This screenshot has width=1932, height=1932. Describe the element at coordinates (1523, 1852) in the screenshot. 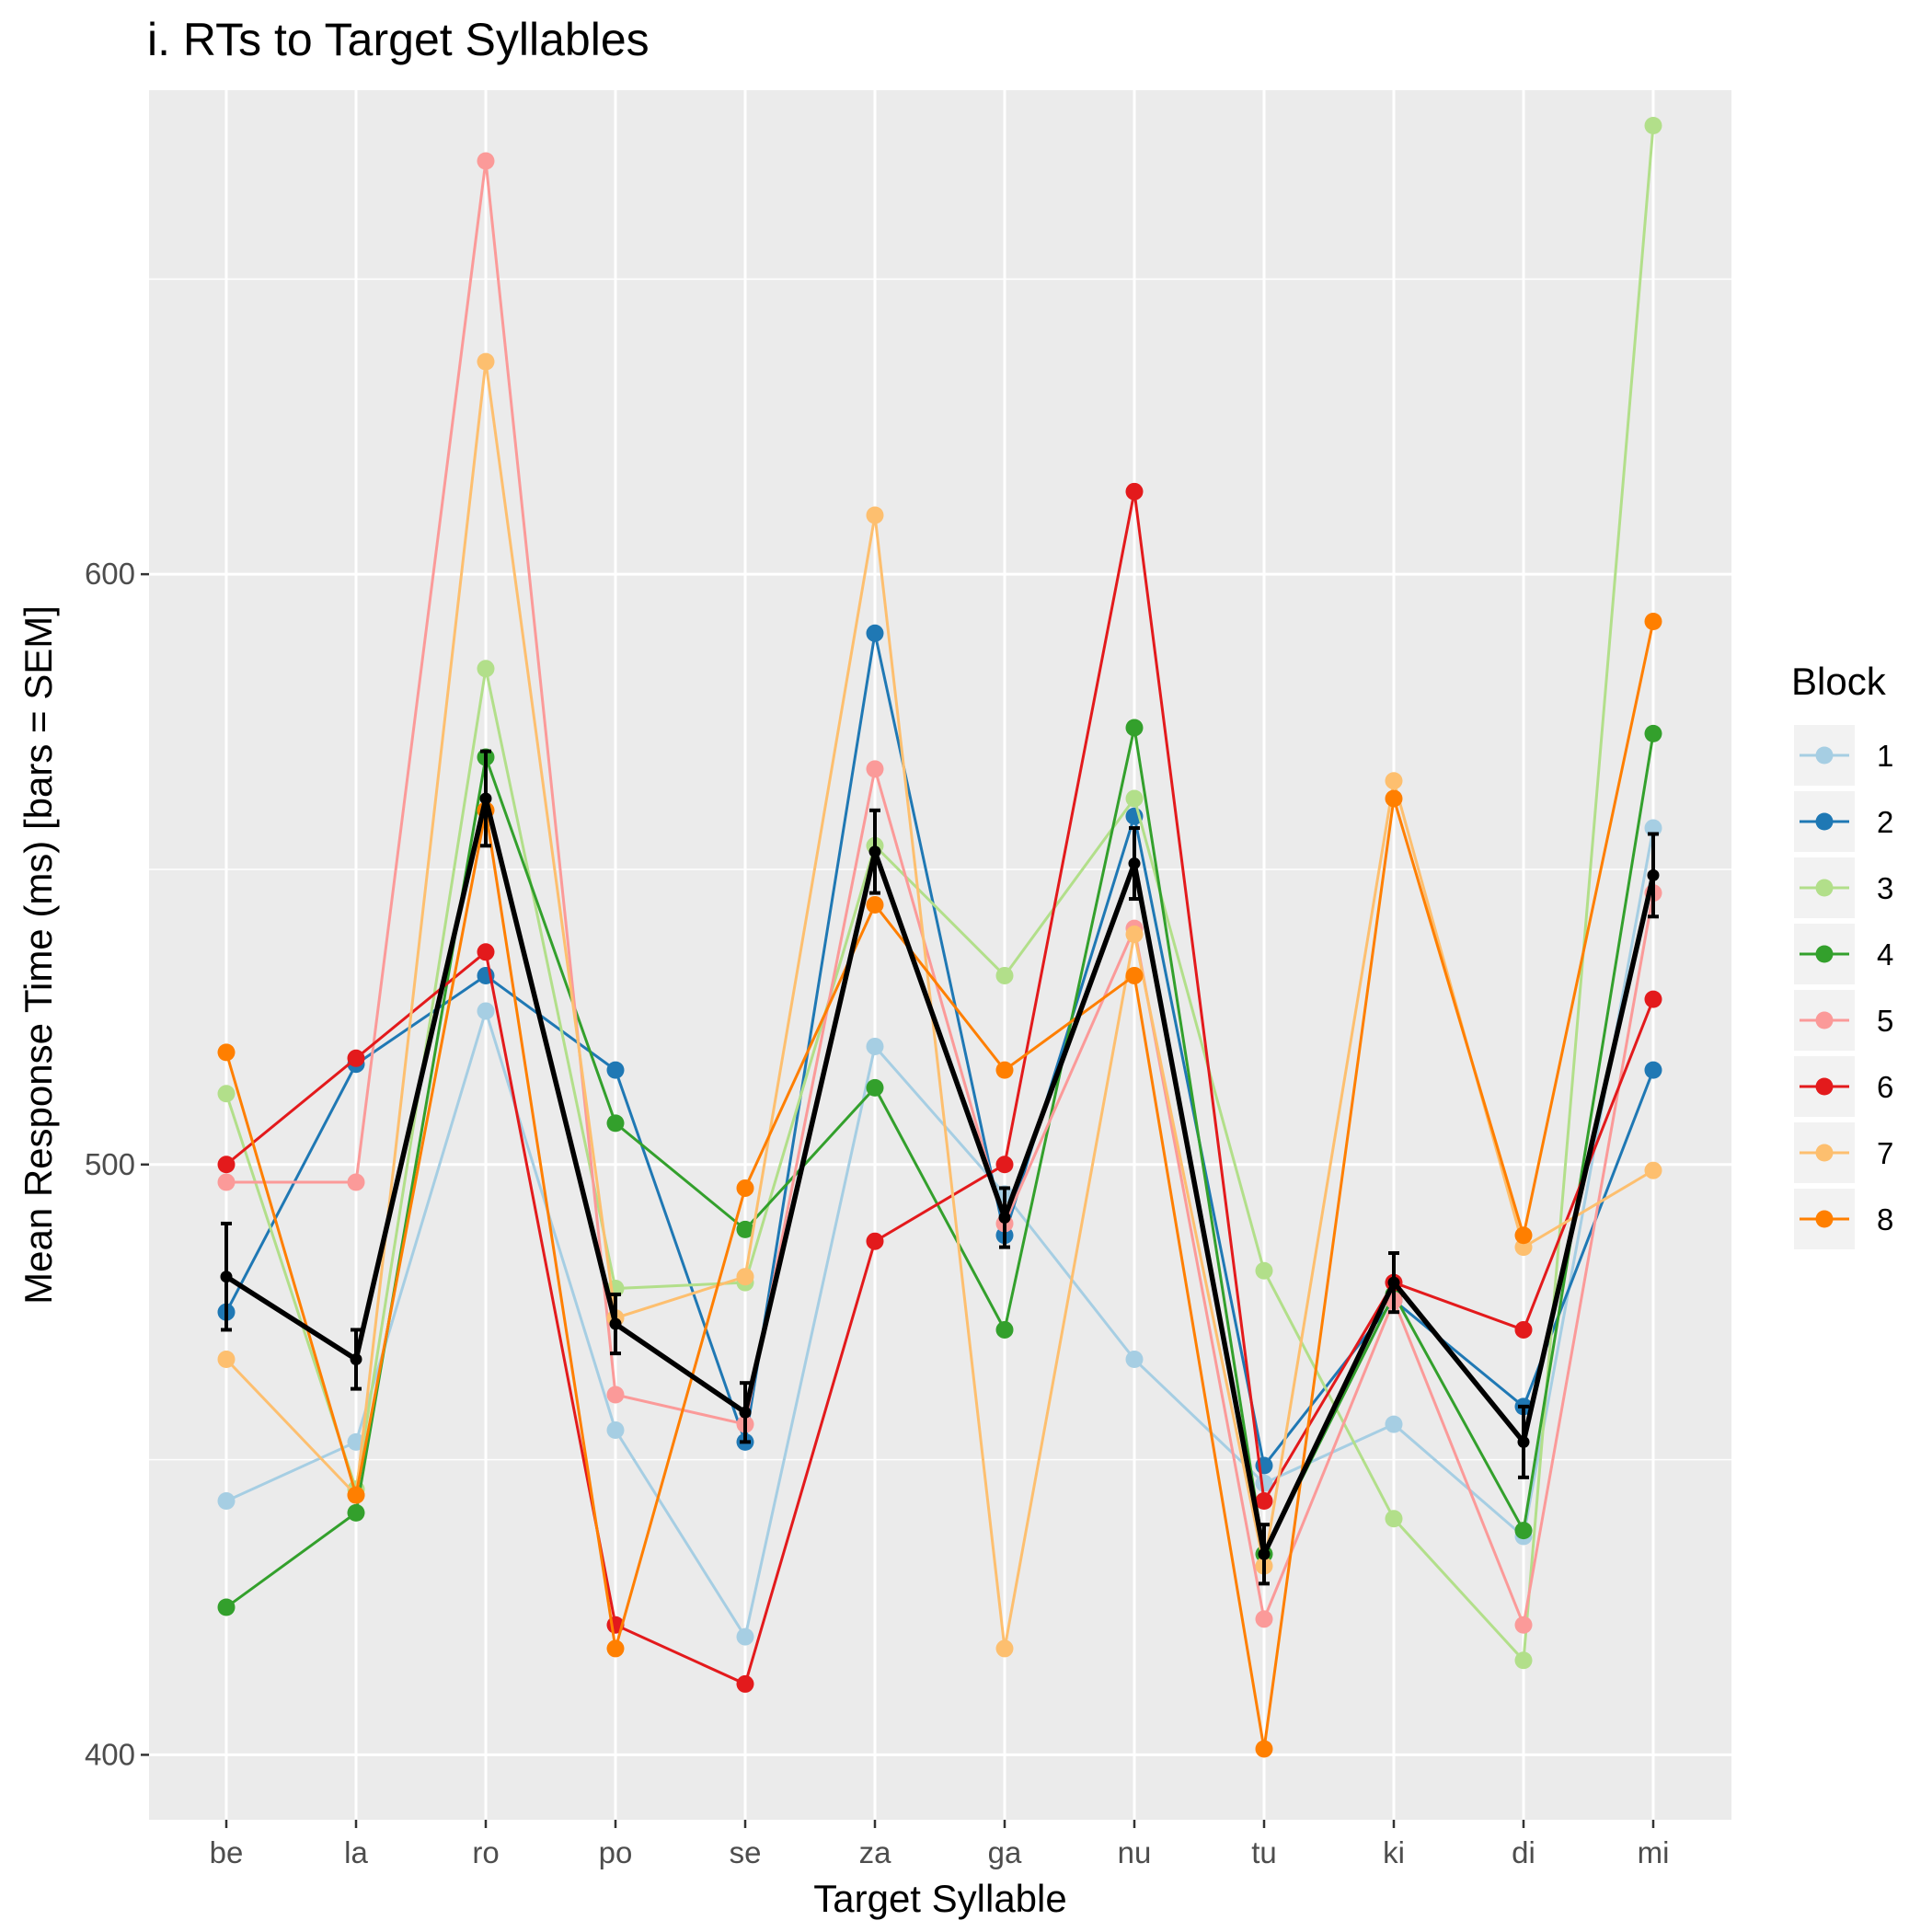

I see `x-tick-label: di` at that location.